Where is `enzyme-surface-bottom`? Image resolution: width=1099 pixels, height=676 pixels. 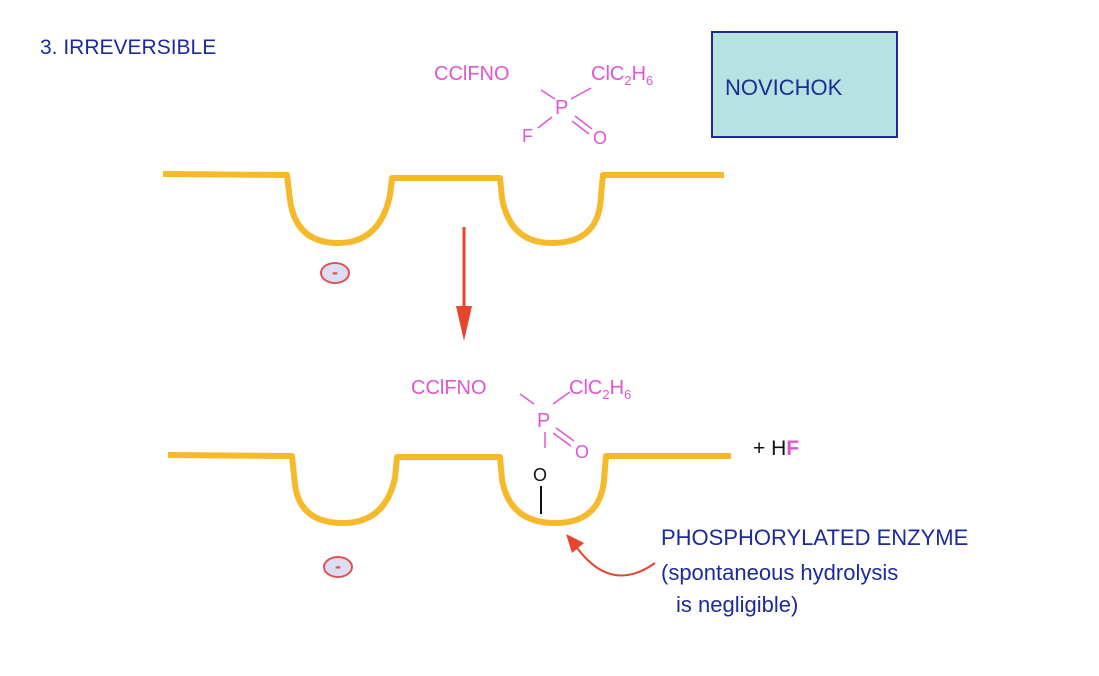
enzyme-surface-bottom is located at coordinates (449, 489).